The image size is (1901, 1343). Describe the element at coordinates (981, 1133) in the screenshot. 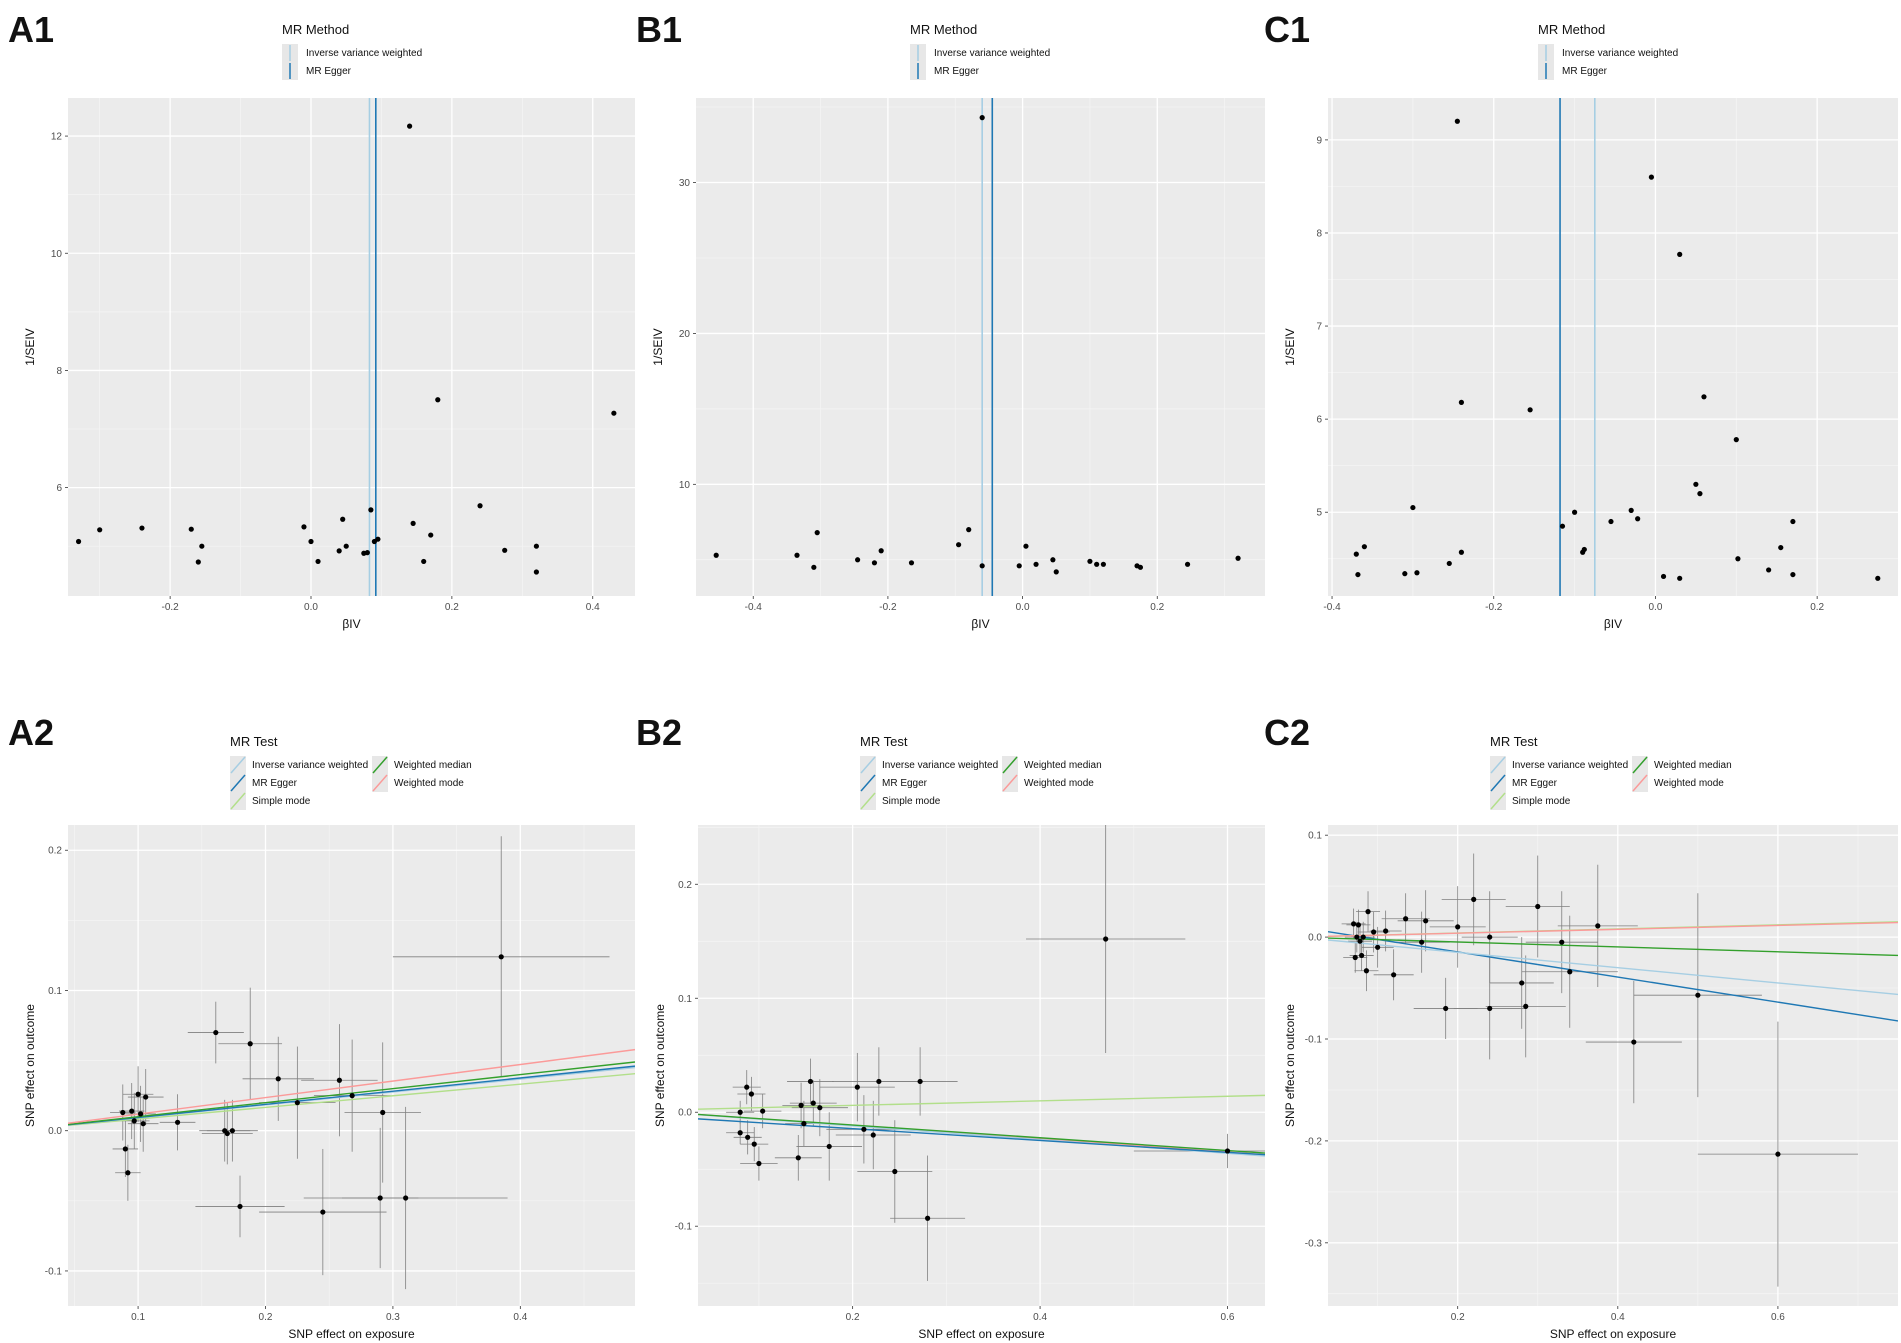

I see `fit-line-wmedian` at that location.